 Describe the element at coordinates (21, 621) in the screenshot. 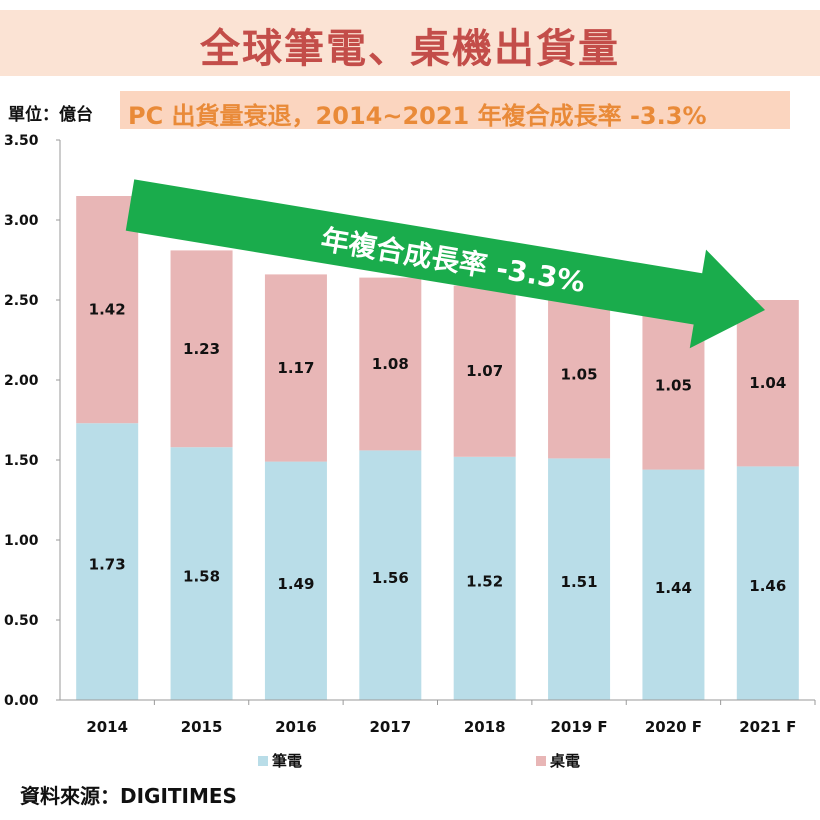

I see `y-tick-label: 0.50` at that location.